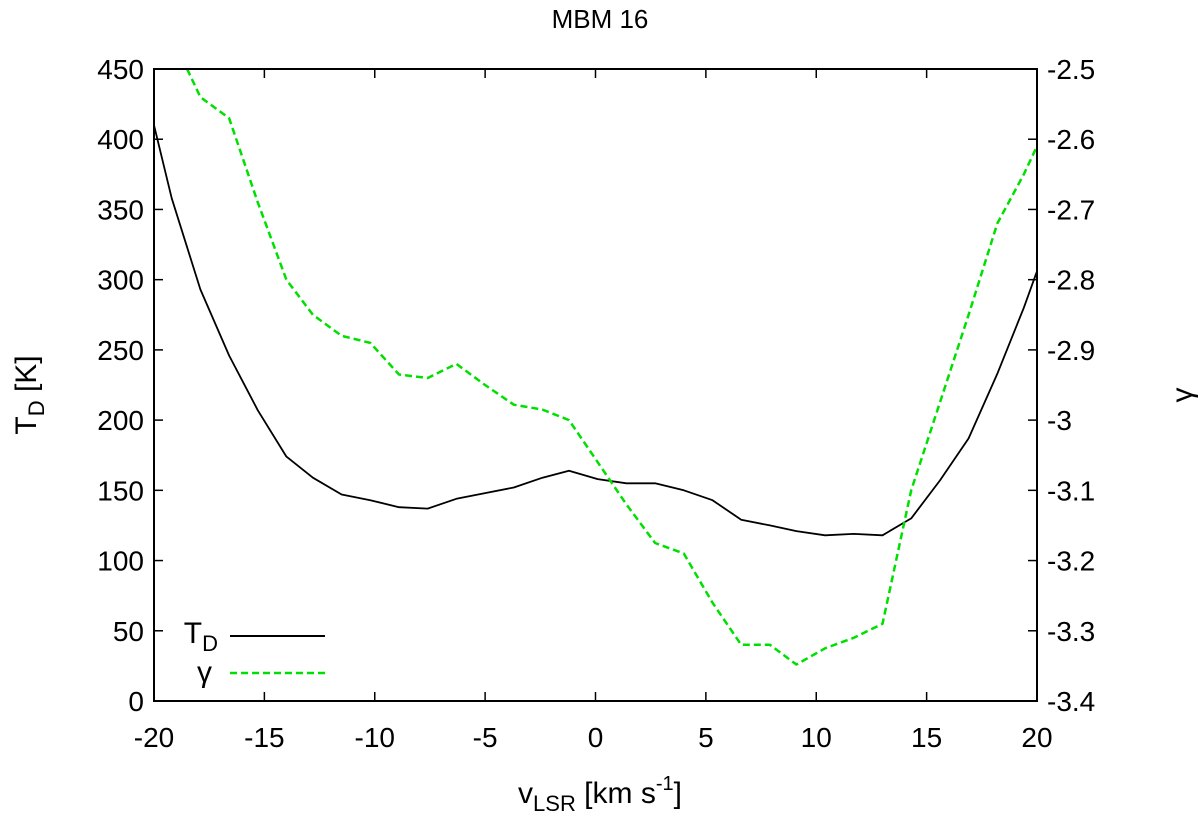 This screenshot has height=813, width=1200. Describe the element at coordinates (706, 737) in the screenshot. I see `x-tick-label: 5` at that location.